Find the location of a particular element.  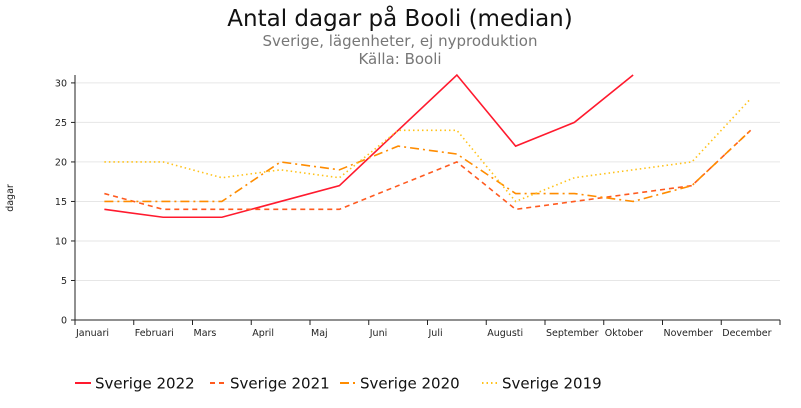

x-tick-label: Juni is located at coordinates (378, 333).